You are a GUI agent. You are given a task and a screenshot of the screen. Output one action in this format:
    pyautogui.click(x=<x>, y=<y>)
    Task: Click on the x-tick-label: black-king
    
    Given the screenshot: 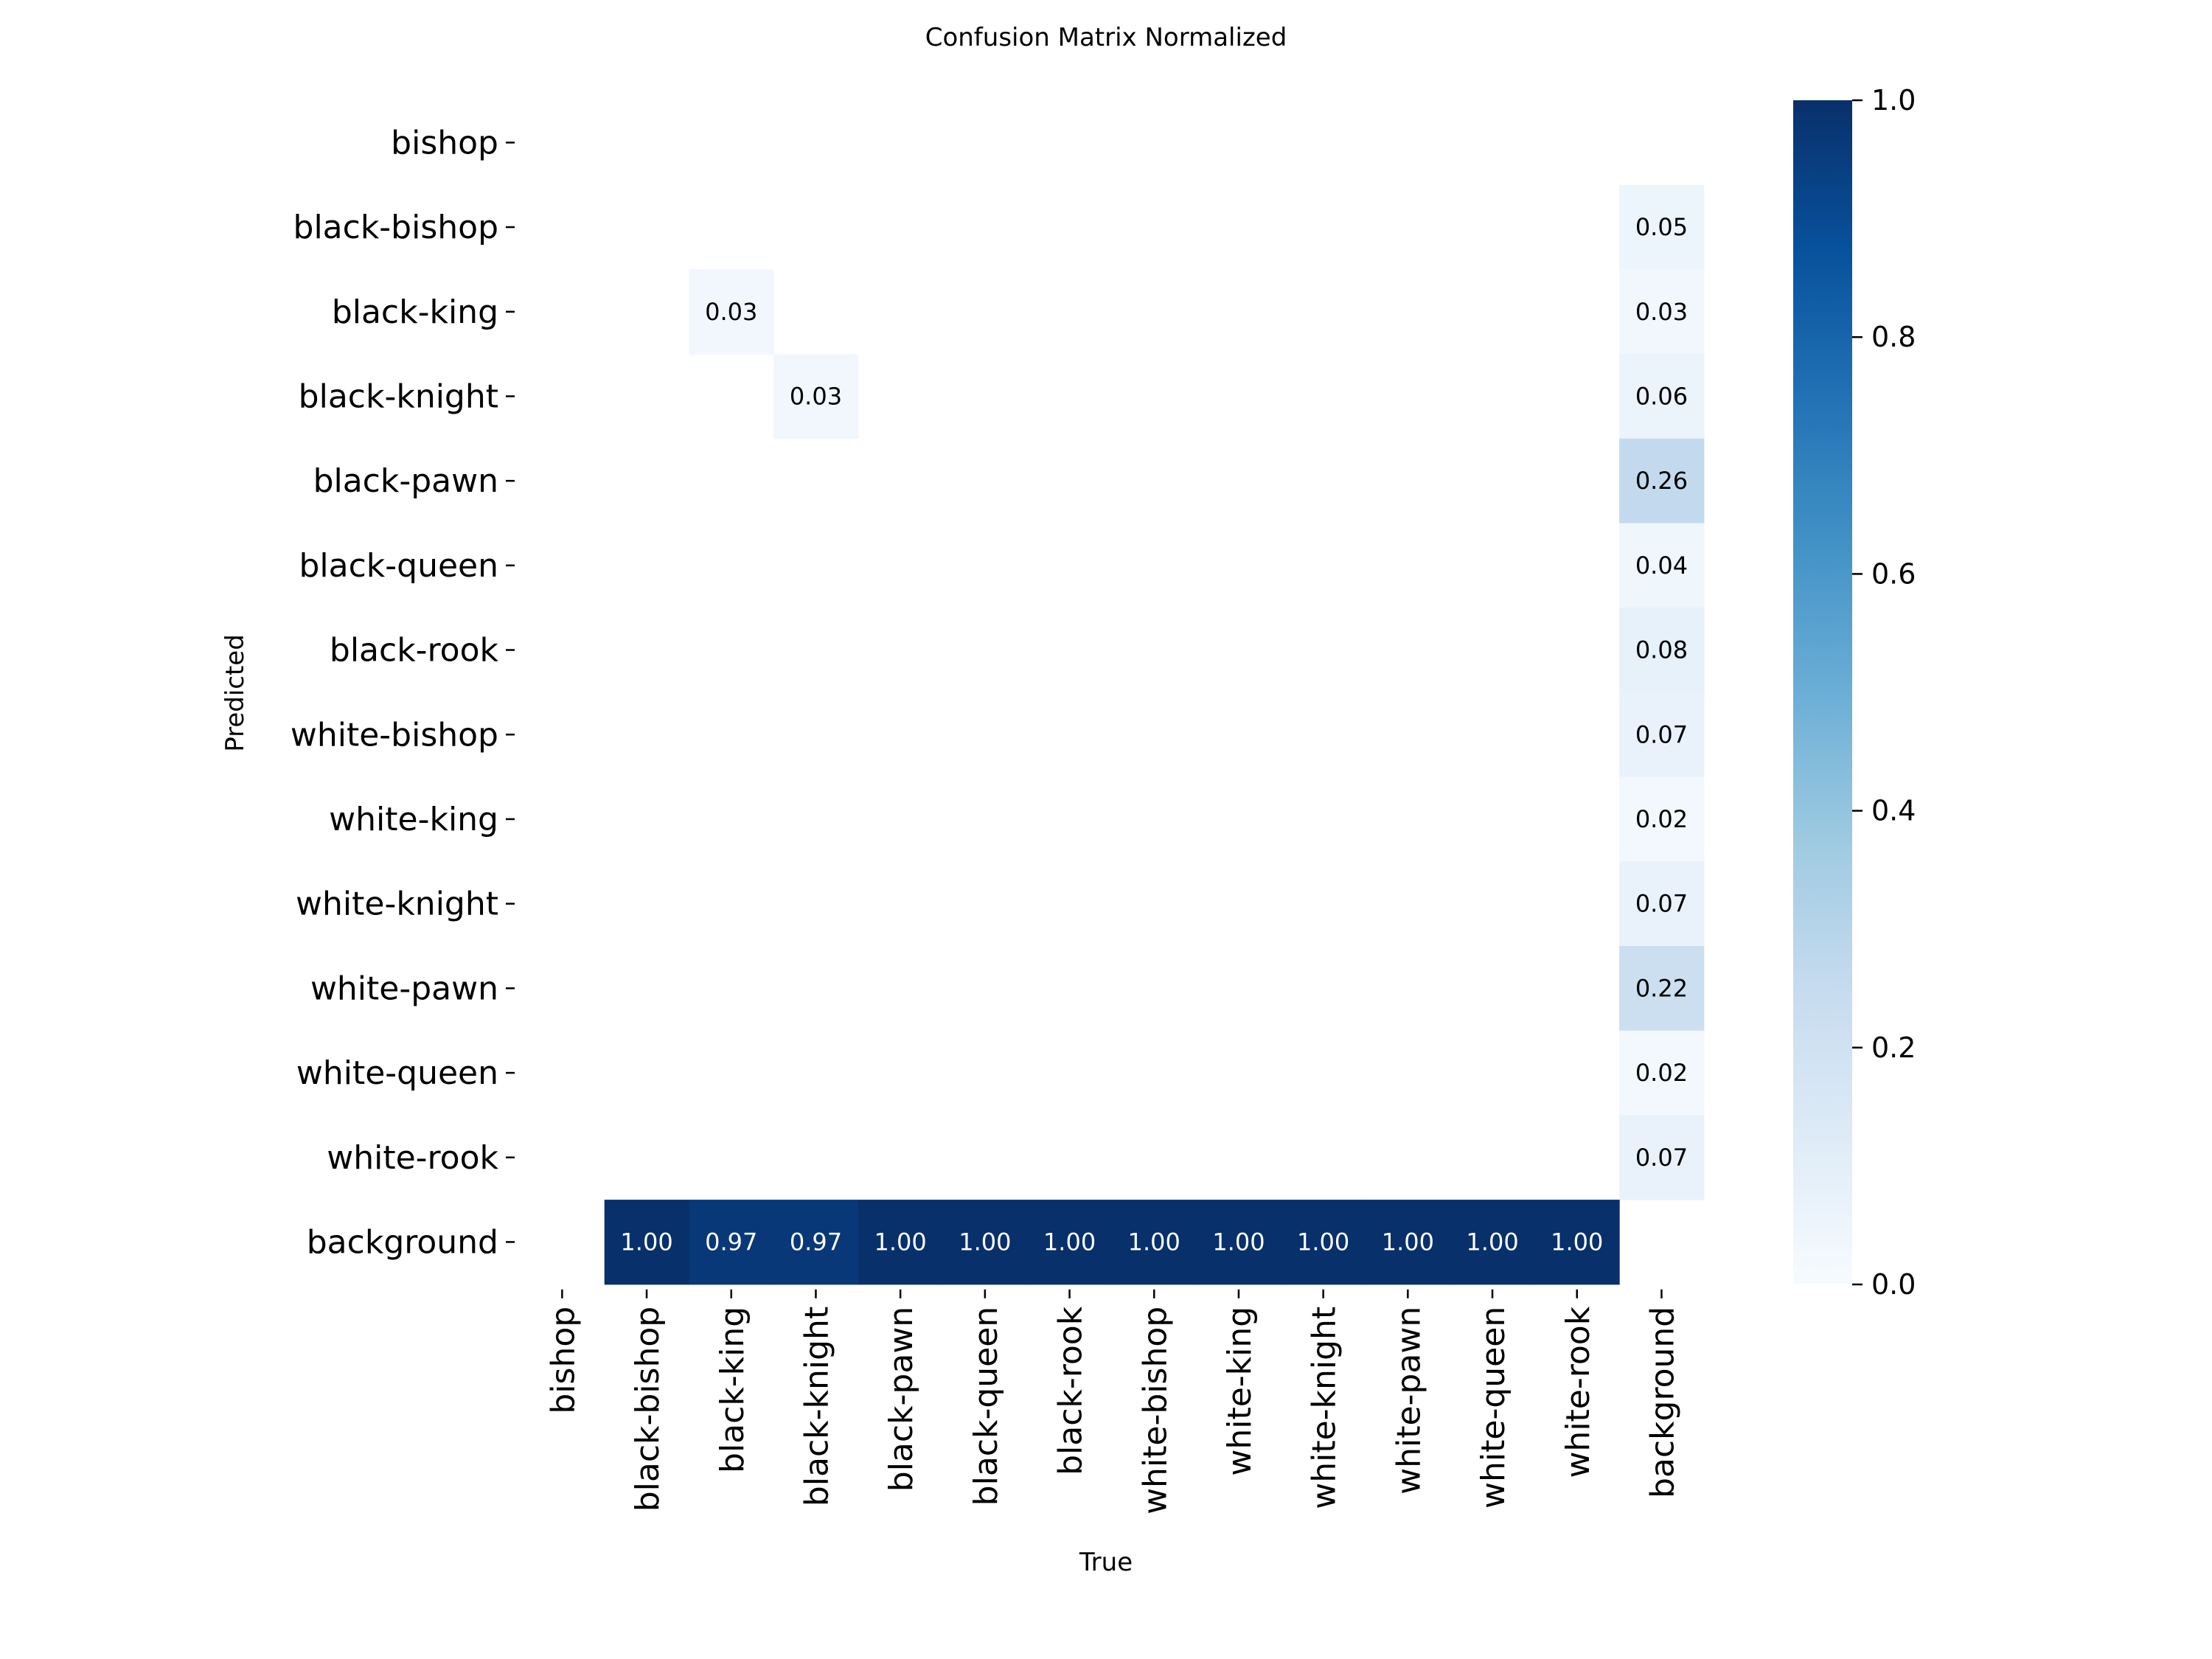 What is the action you would take?
    pyautogui.click(x=732, y=1390)
    